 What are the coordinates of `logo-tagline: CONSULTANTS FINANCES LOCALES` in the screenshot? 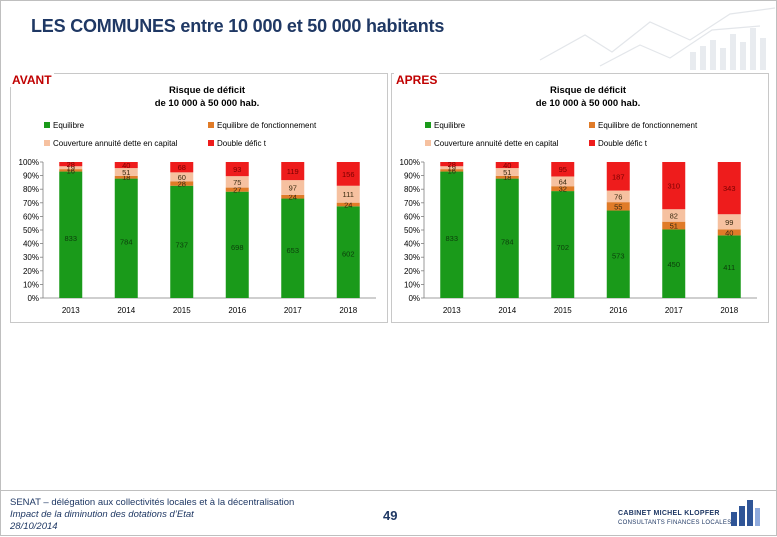 It's located at (675, 523).